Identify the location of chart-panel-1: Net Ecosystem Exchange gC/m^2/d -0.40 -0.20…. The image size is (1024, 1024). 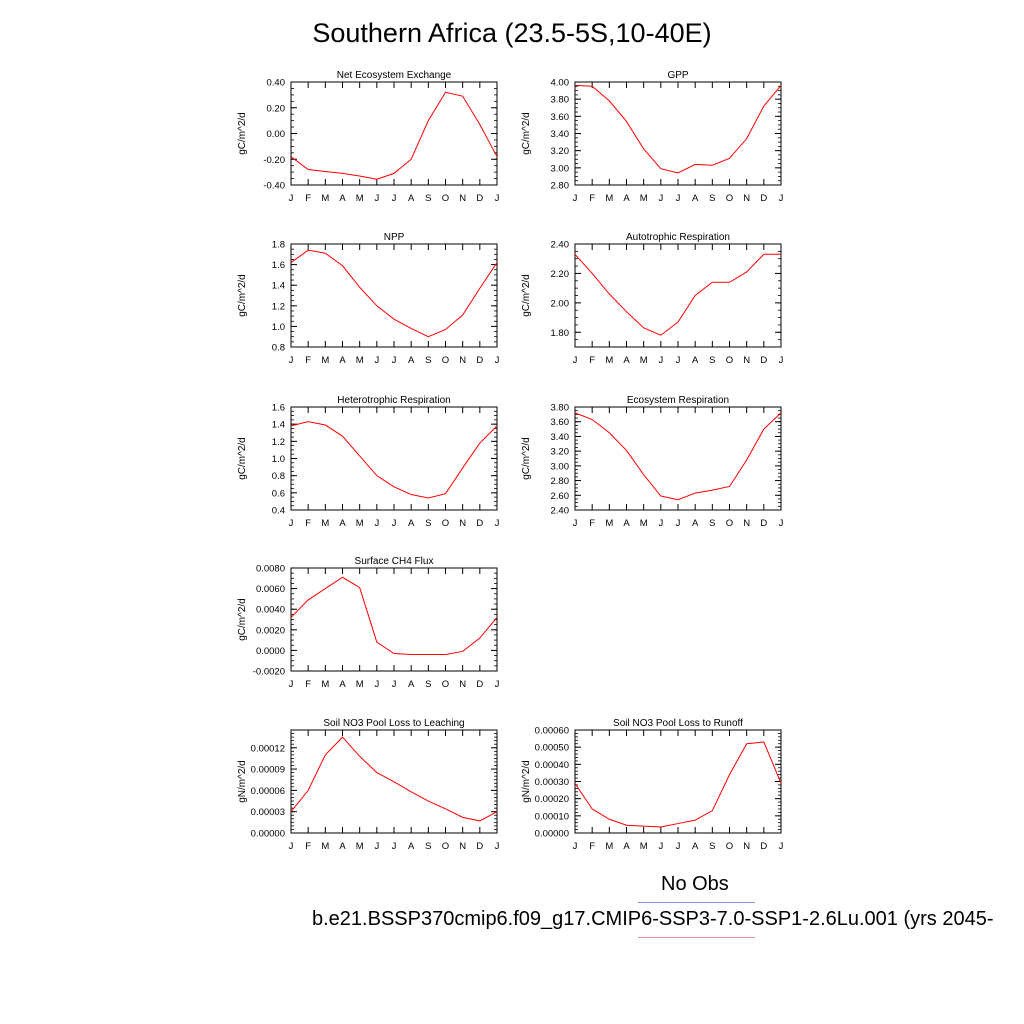
(368, 137).